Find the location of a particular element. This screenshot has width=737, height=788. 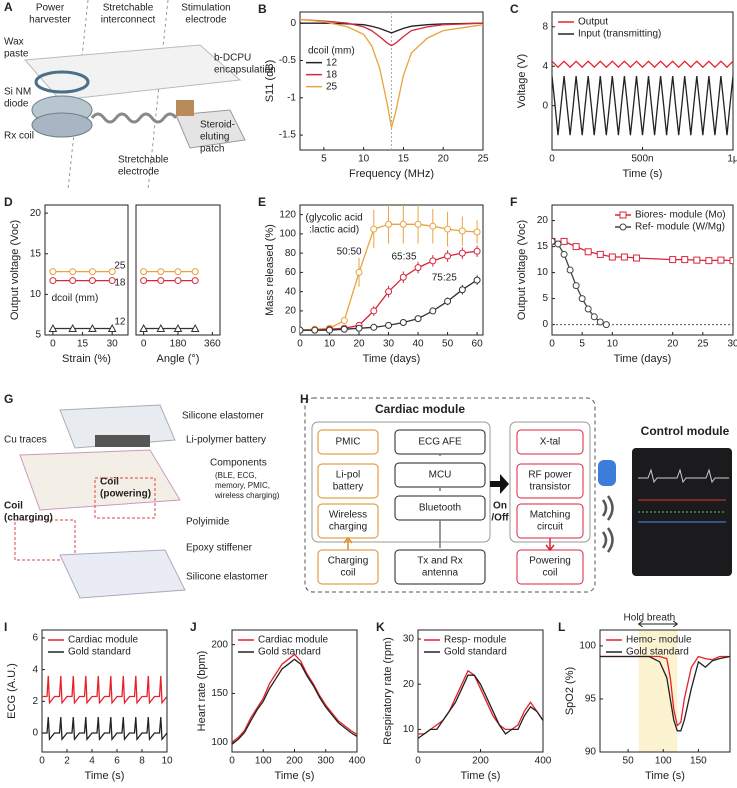

x-tick-label: 1μ is located at coordinates (732, 159).